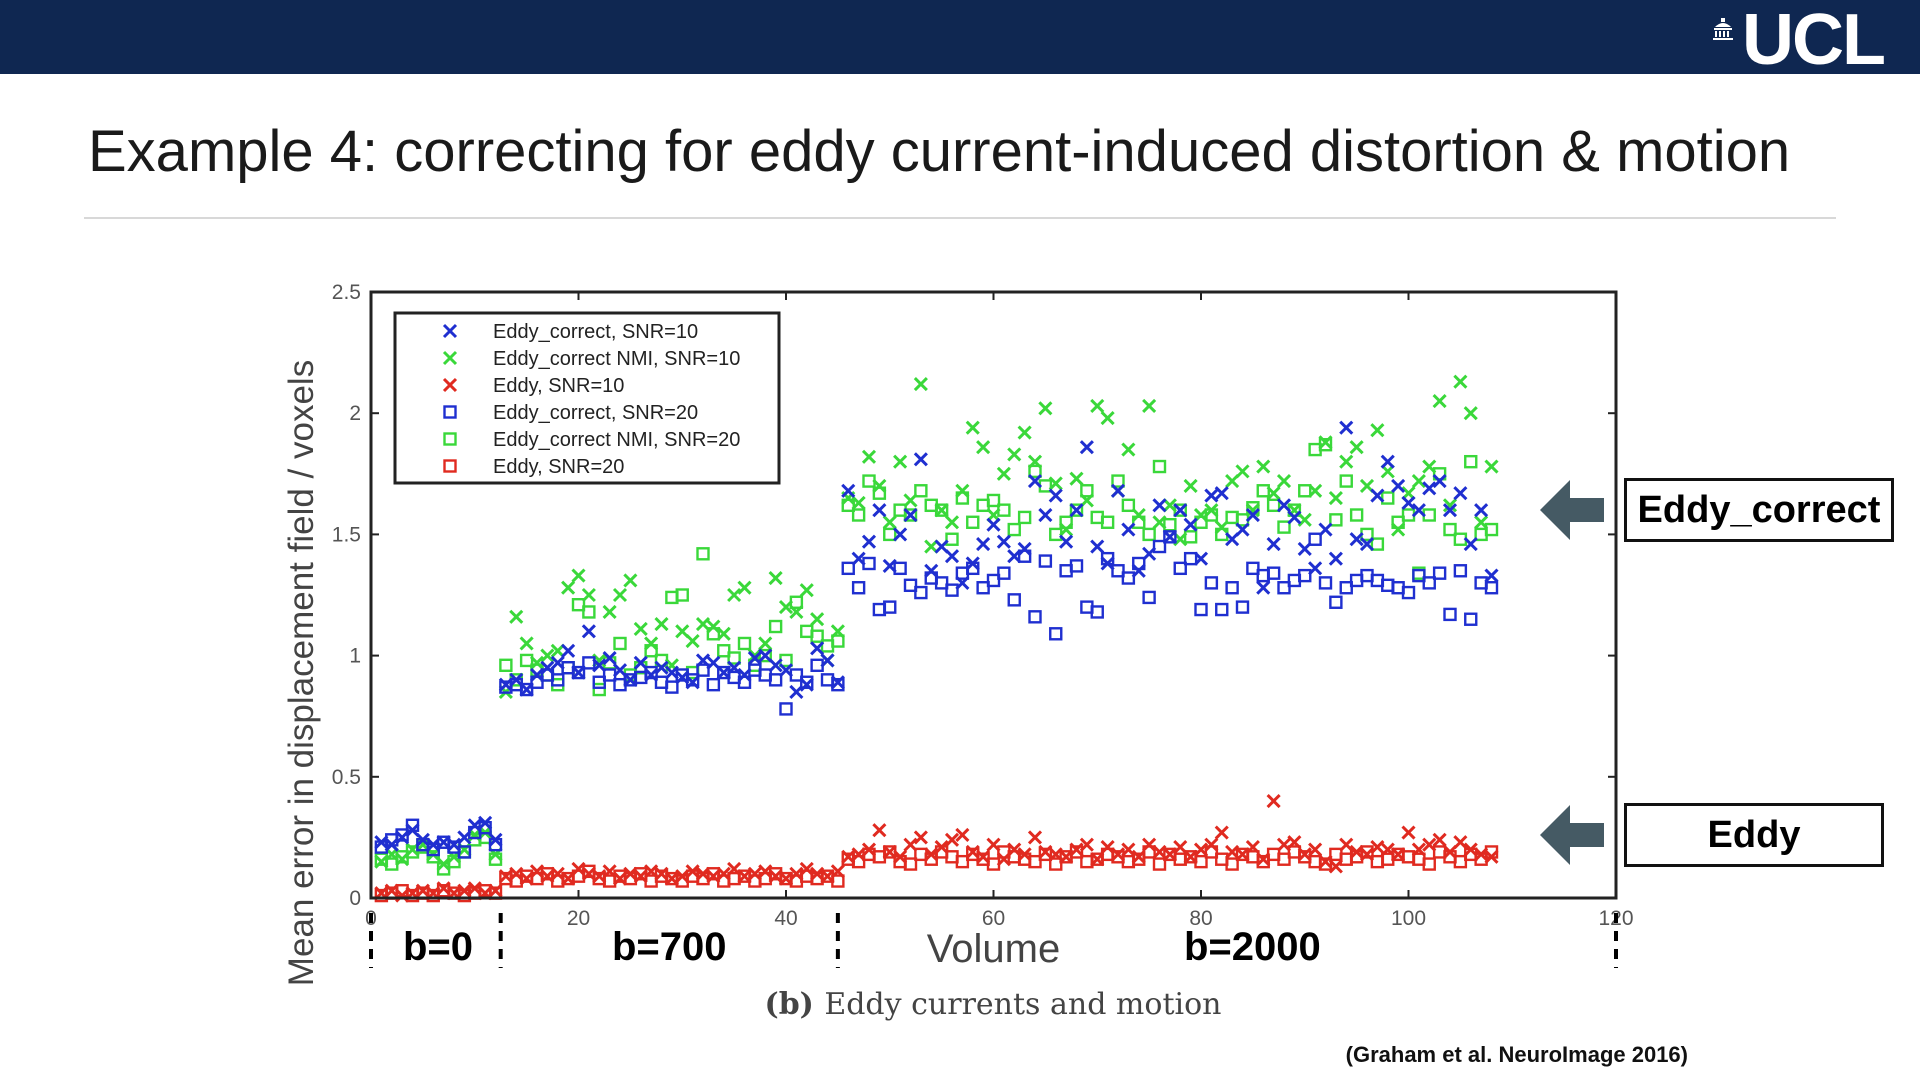 This screenshot has width=1920, height=1080. I want to click on legend-label: Eddy_correct NMI, SNR=20, so click(616, 440).